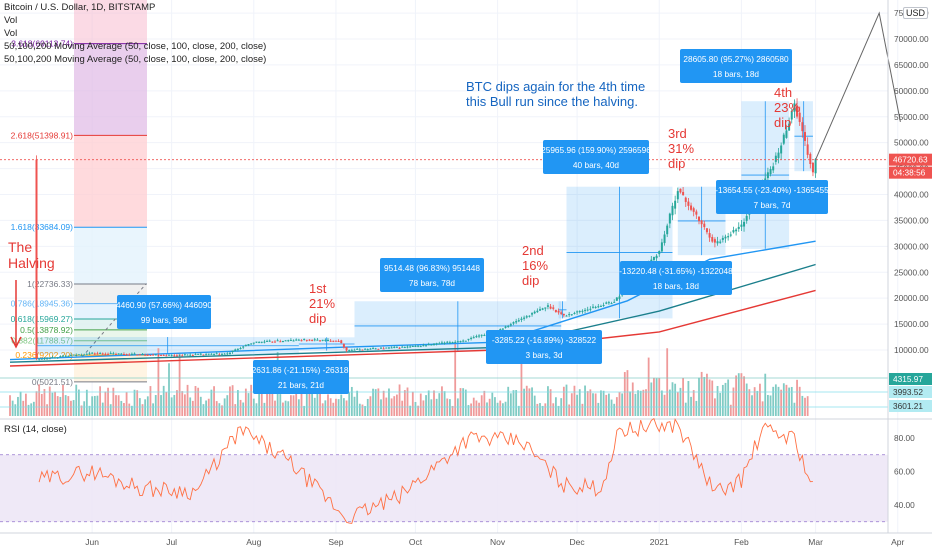 This screenshot has width=932, height=550. What do you see at coordinates (20, 247) in the screenshot?
I see `annotation-line: The` at bounding box center [20, 247].